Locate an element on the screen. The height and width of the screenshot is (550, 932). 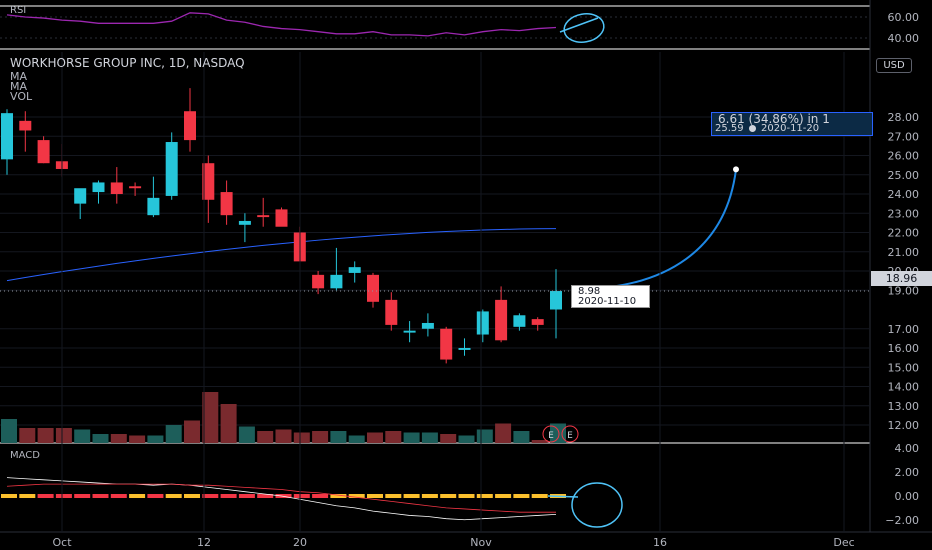
price-tick-label: 15.00 is located at coordinates (904, 367).